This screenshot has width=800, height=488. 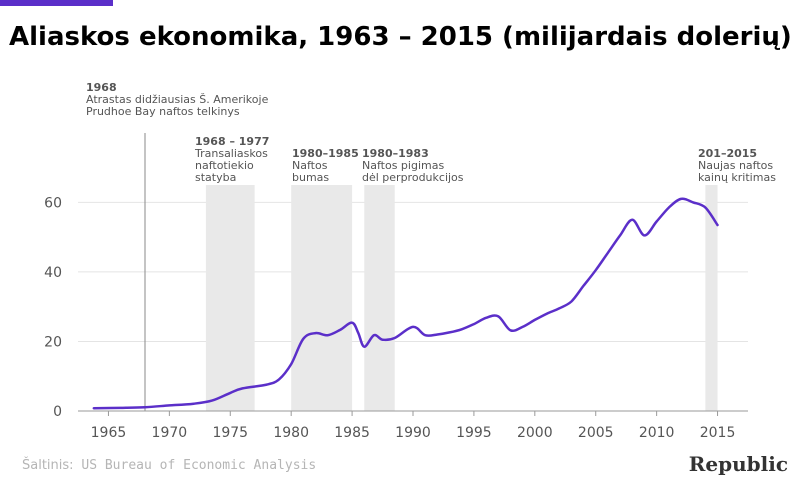 What do you see at coordinates (727, 153) in the screenshot?
I see `annotation-title: 201–2015` at bounding box center [727, 153].